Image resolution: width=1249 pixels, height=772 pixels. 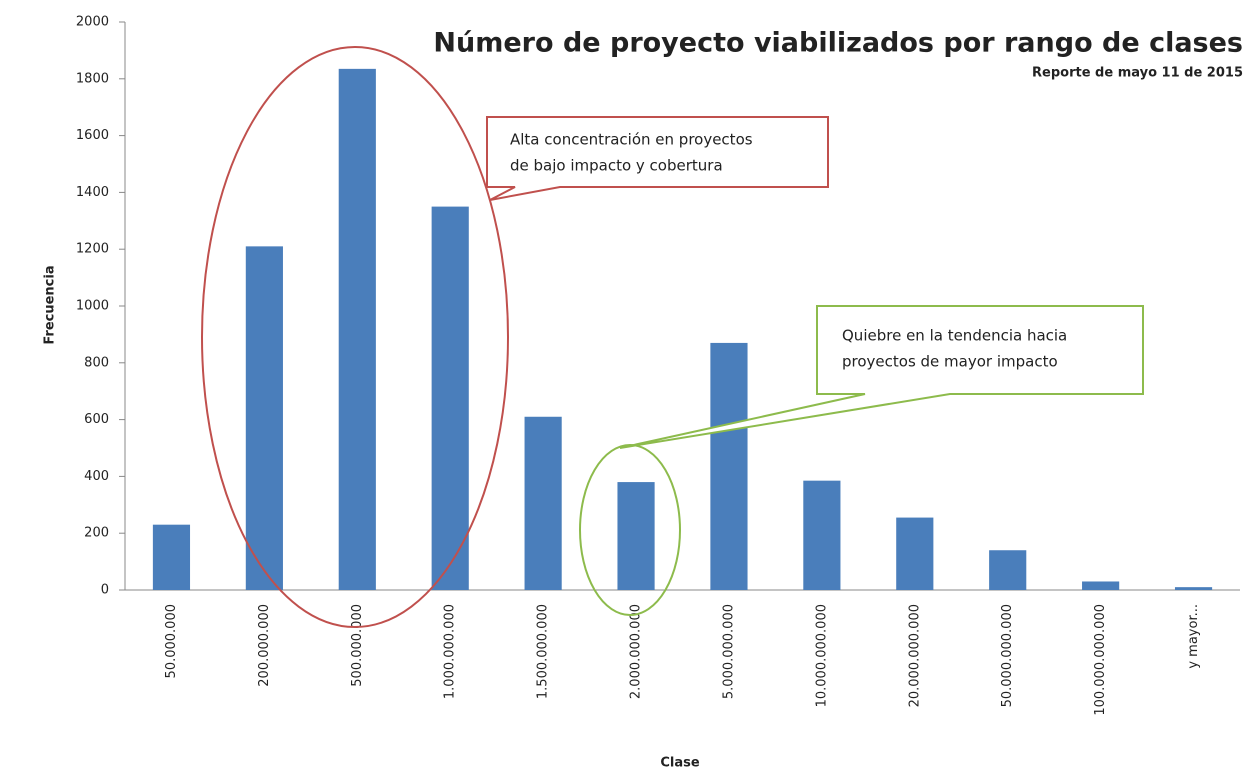 What do you see at coordinates (92, 306) in the screenshot?
I see `y-tick-label: 1000` at bounding box center [92, 306].